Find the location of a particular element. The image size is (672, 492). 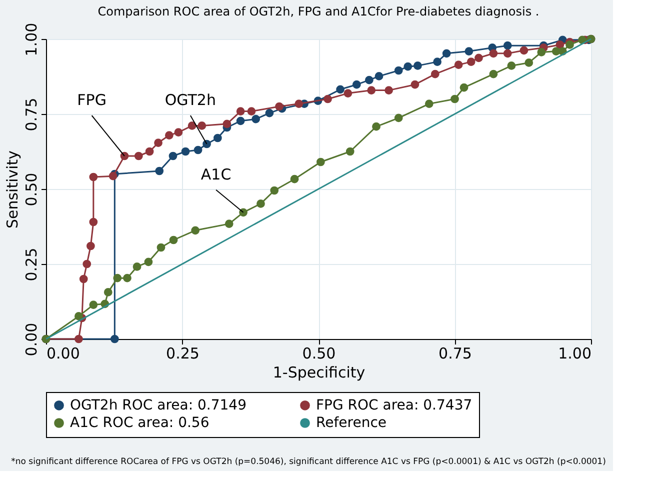

annotation: OGT2h is located at coordinates (190, 100).